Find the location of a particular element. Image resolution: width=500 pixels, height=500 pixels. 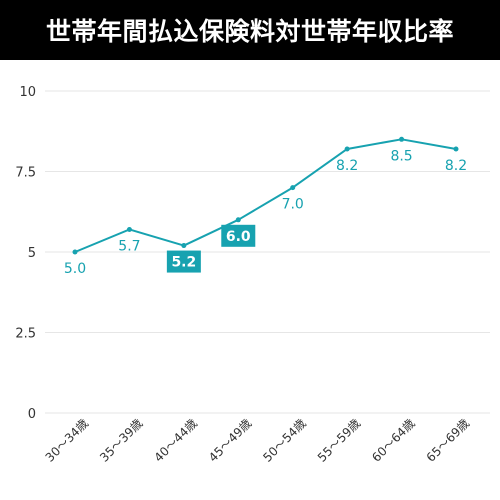

y-tick-label: 7.5 is located at coordinates (25, 173).